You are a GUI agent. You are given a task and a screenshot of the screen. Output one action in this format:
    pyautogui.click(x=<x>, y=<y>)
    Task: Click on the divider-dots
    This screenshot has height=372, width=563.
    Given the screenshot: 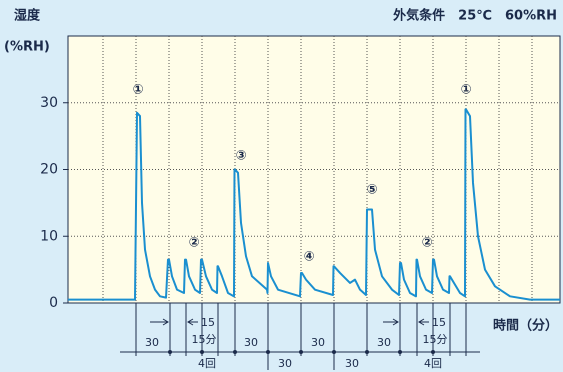 What is the action you would take?
    pyautogui.click(x=301, y=352)
    